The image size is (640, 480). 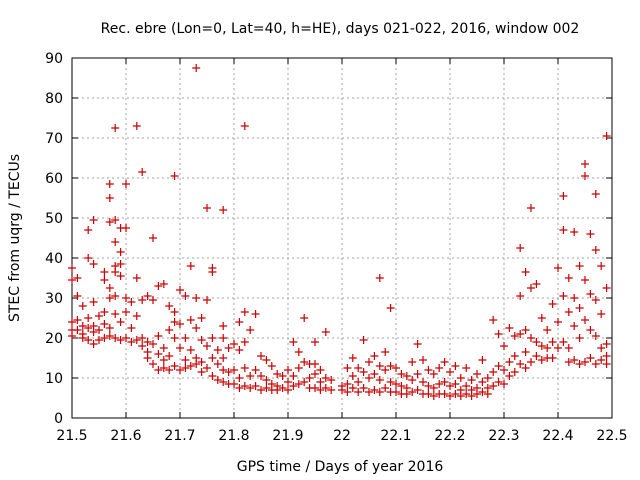 What do you see at coordinates (342, 436) in the screenshot?
I see `x-tick-label: 22` at bounding box center [342, 436].